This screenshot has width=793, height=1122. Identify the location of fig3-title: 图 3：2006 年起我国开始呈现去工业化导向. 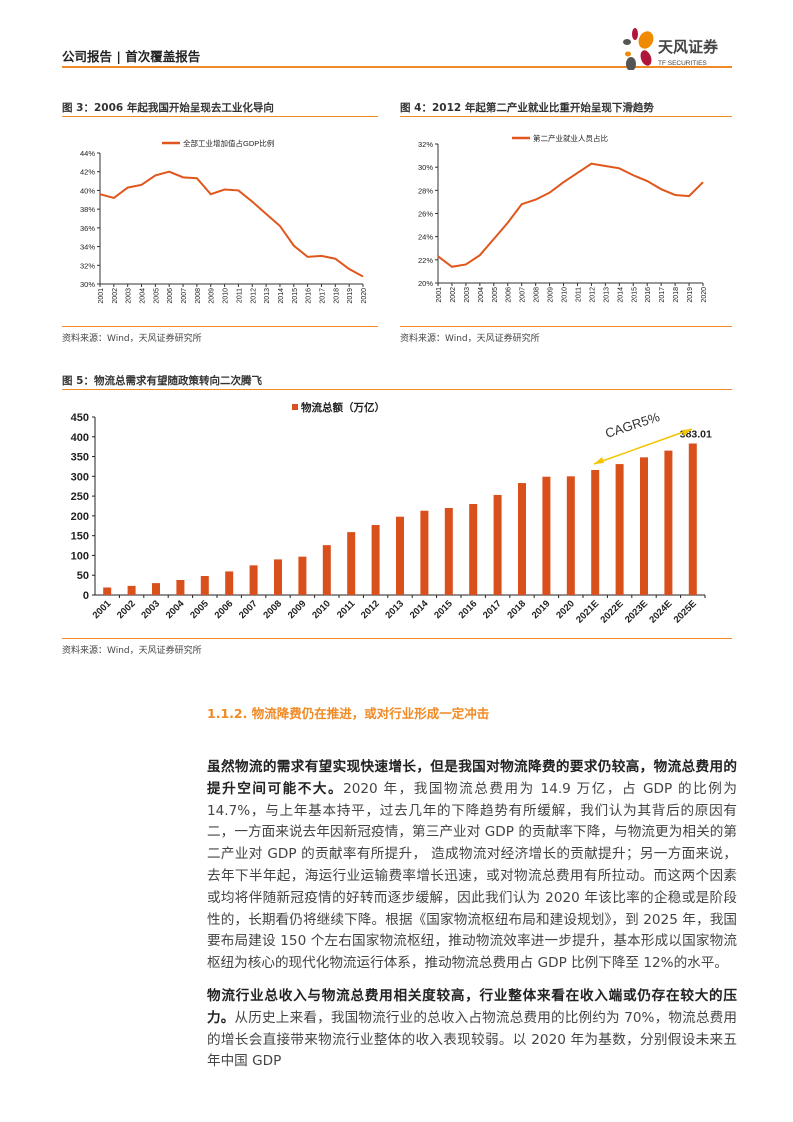
(168, 108).